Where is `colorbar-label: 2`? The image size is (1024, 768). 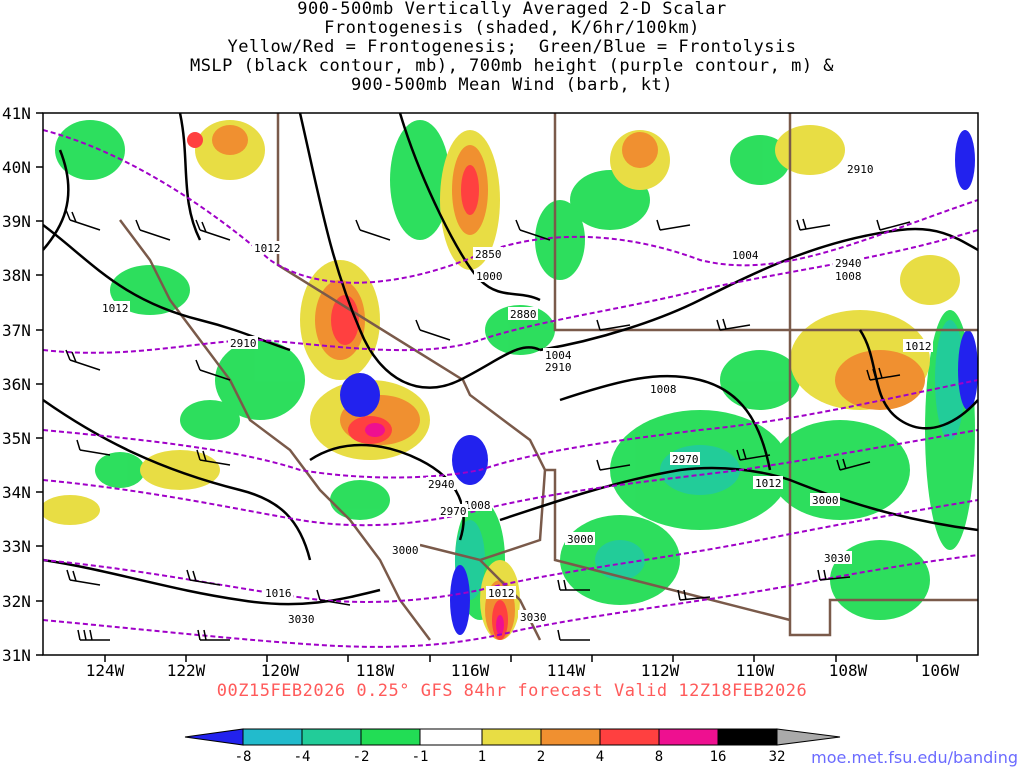 colorbar-label: 2 is located at coordinates (541, 757).